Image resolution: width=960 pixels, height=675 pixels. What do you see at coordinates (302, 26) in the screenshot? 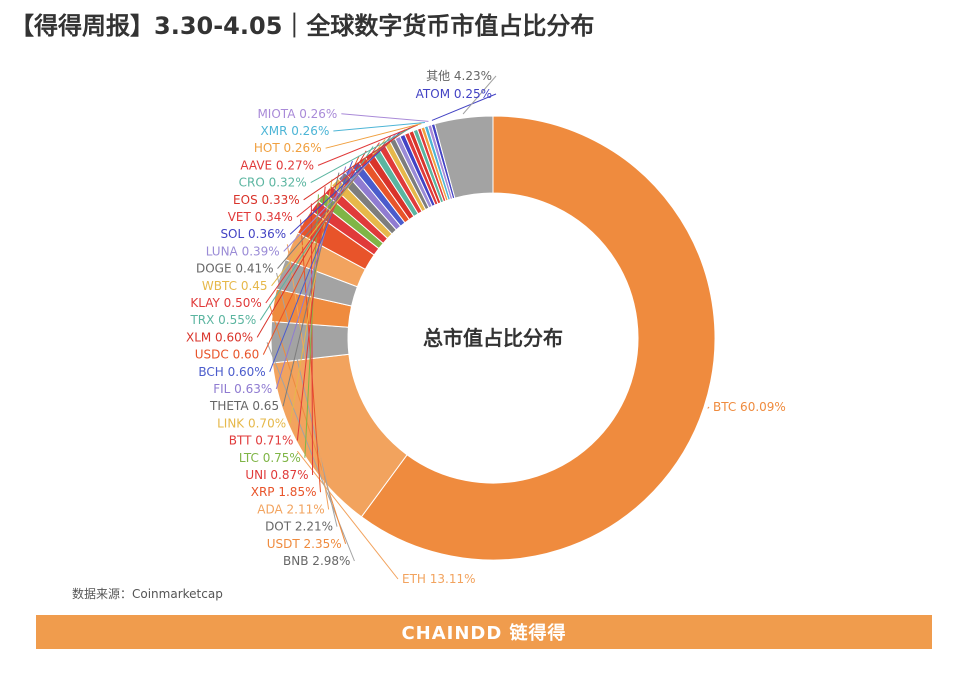
I see `chart-title: 【得得周报】3.30-4.05｜全球数字货币市值占比分布` at bounding box center [302, 26].